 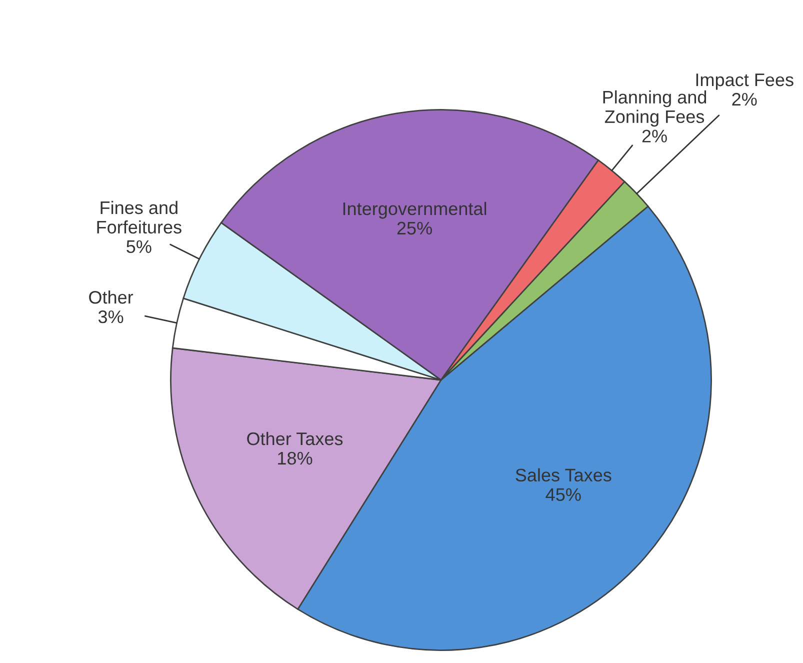 I want to click on slice-label: Planning and Zoning Fees, so click(x=654, y=108).